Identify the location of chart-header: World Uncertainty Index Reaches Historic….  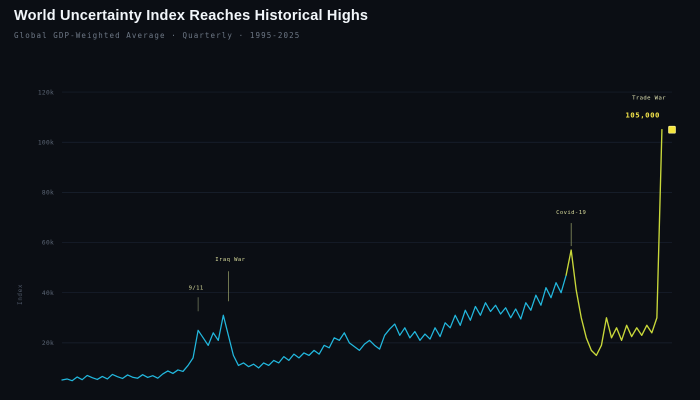
(352, 24).